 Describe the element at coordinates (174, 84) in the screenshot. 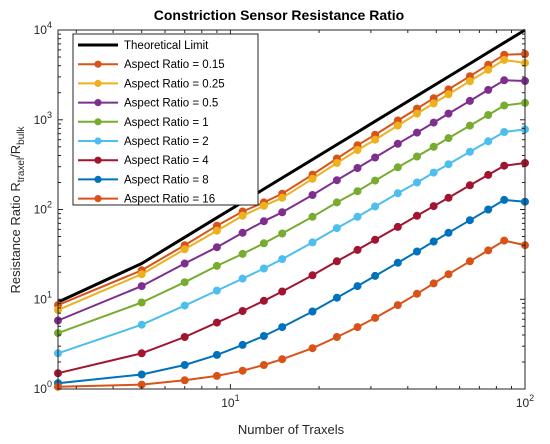

I see `legend-label: Aspect Ratio = 0.25` at that location.